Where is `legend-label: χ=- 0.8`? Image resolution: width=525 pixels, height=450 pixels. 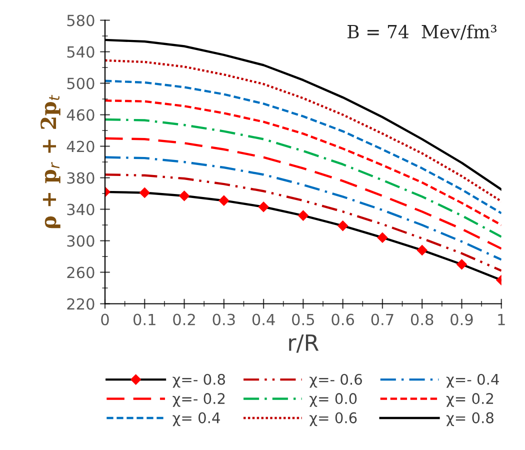 legend-label: χ=- 0.8 is located at coordinates (199, 381).